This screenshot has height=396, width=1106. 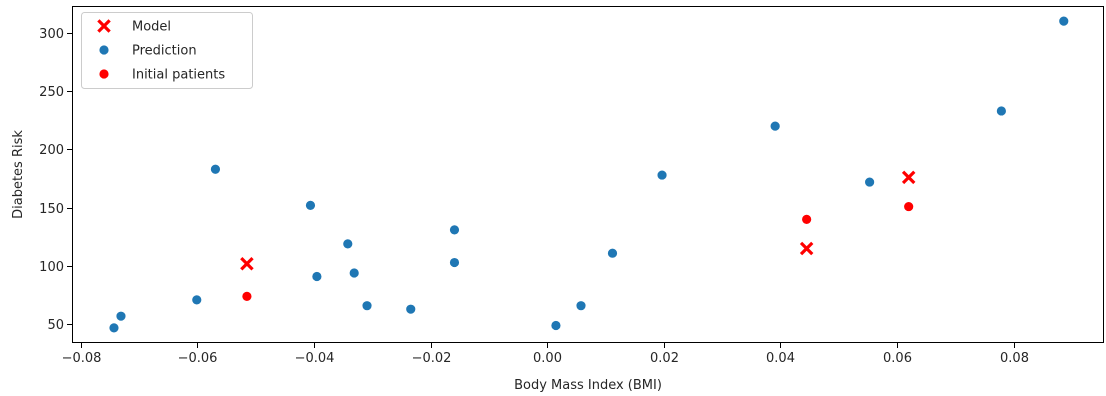 I want to click on x-tick-label: 0.00, so click(x=547, y=358).